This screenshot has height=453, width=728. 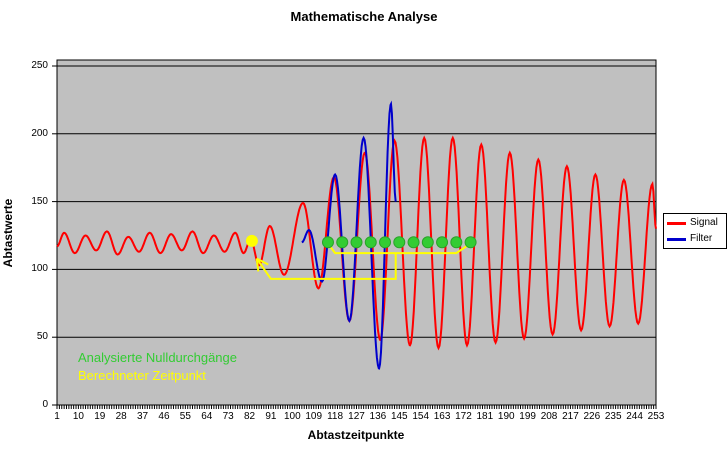 What do you see at coordinates (121, 416) in the screenshot?
I see `x-tick-label: 28` at bounding box center [121, 416].